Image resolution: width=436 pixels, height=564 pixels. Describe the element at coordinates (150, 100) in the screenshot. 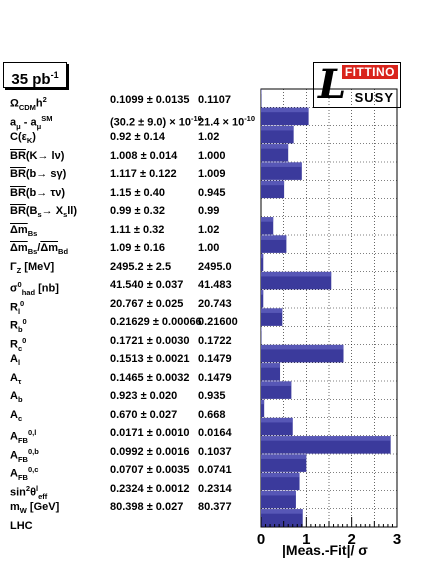

I see `row-measurement: 0.1099 ± 0.0135` at that location.